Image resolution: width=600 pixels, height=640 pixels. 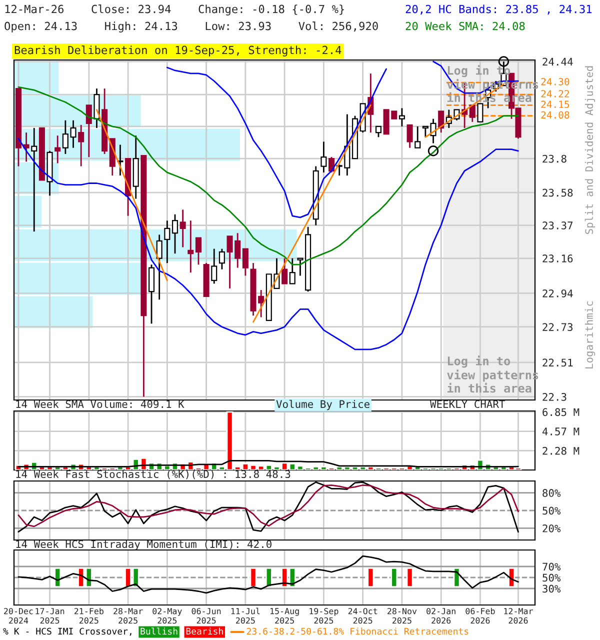 What do you see at coordinates (144, 545) in the screenshot?
I see `chart-title: 14 Week HCS Intraday Momentum (IMI): 42.0` at bounding box center [144, 545].